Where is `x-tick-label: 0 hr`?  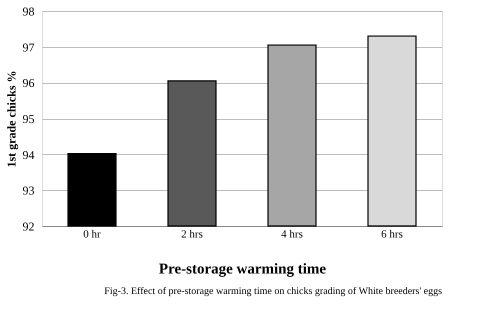
x-tick-label: 0 hr is located at coordinates (92, 234).